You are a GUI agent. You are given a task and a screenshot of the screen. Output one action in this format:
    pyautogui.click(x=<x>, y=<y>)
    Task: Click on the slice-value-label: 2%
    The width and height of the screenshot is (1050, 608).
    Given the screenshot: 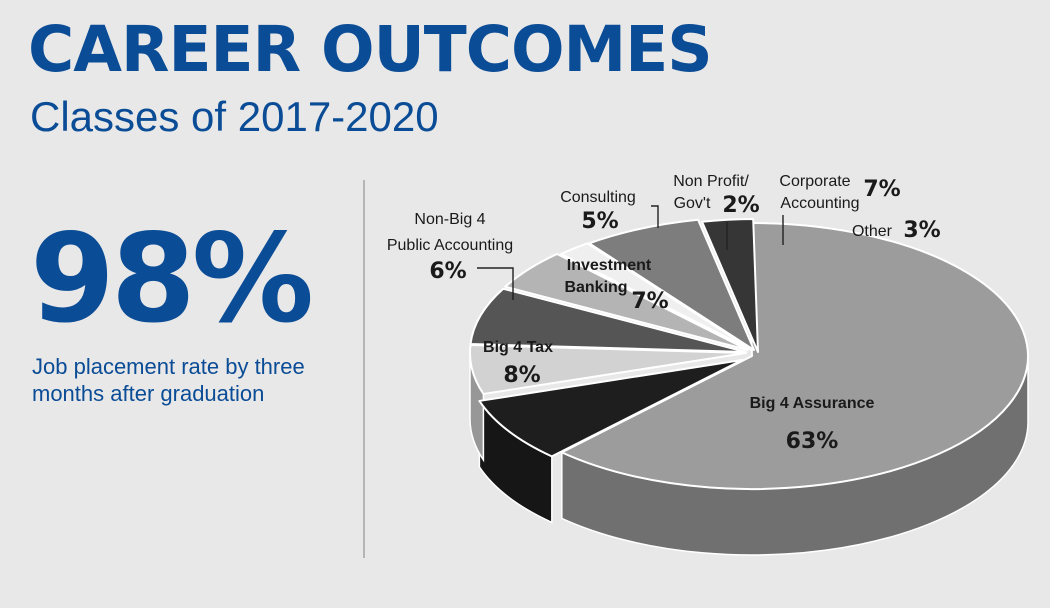 What is the action you would take?
    pyautogui.click(x=740, y=205)
    